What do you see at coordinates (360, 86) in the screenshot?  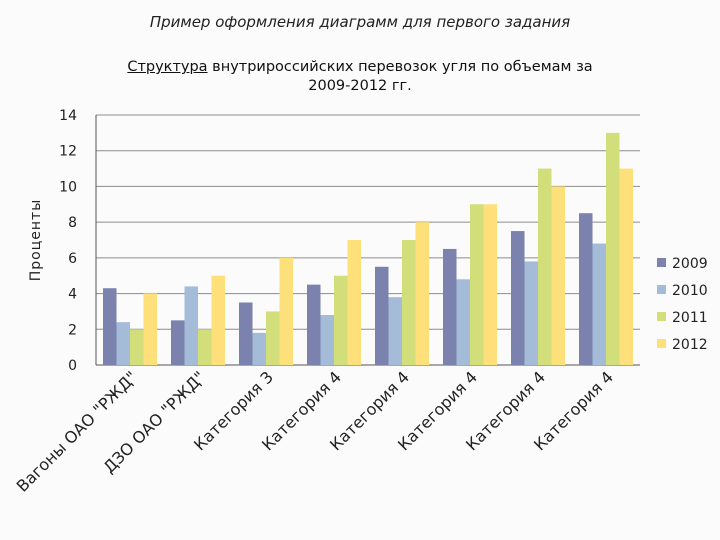 I see `chart-title-years: 2009-2012 гг.` at bounding box center [360, 86].